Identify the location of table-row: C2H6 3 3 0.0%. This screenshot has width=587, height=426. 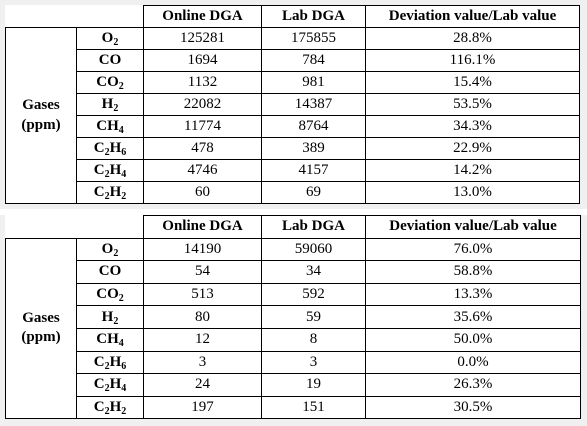
(293, 362).